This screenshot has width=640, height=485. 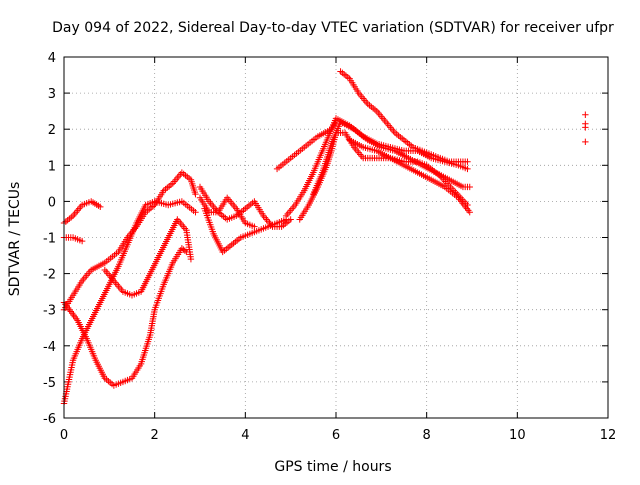 What do you see at coordinates (49, 311) in the screenshot?
I see `y-tick-label: -3` at bounding box center [49, 311].